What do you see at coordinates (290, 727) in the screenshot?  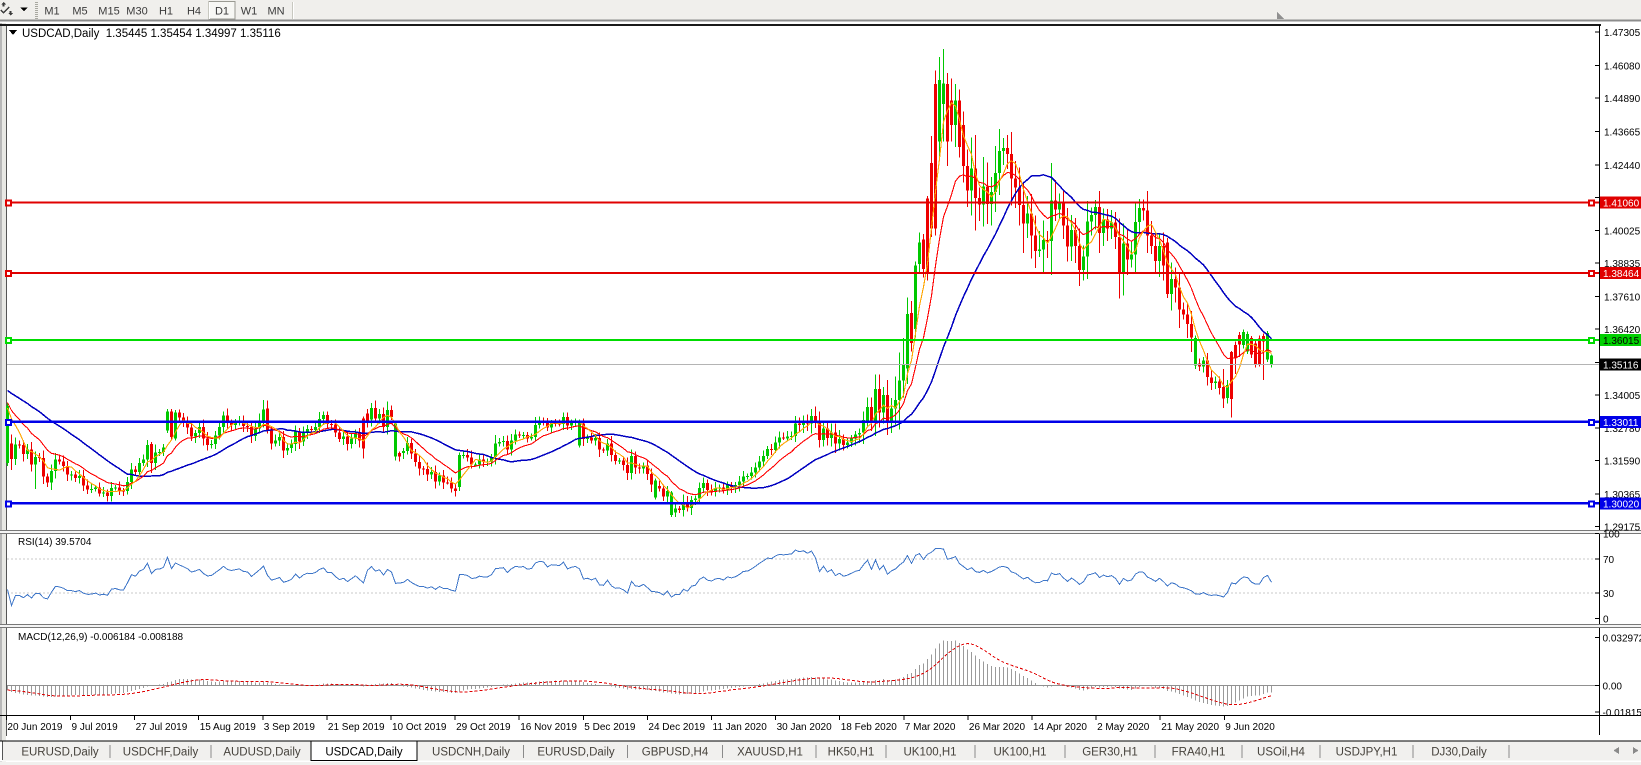 I see `svg-text: 3 Sep 2019` at bounding box center [290, 727].